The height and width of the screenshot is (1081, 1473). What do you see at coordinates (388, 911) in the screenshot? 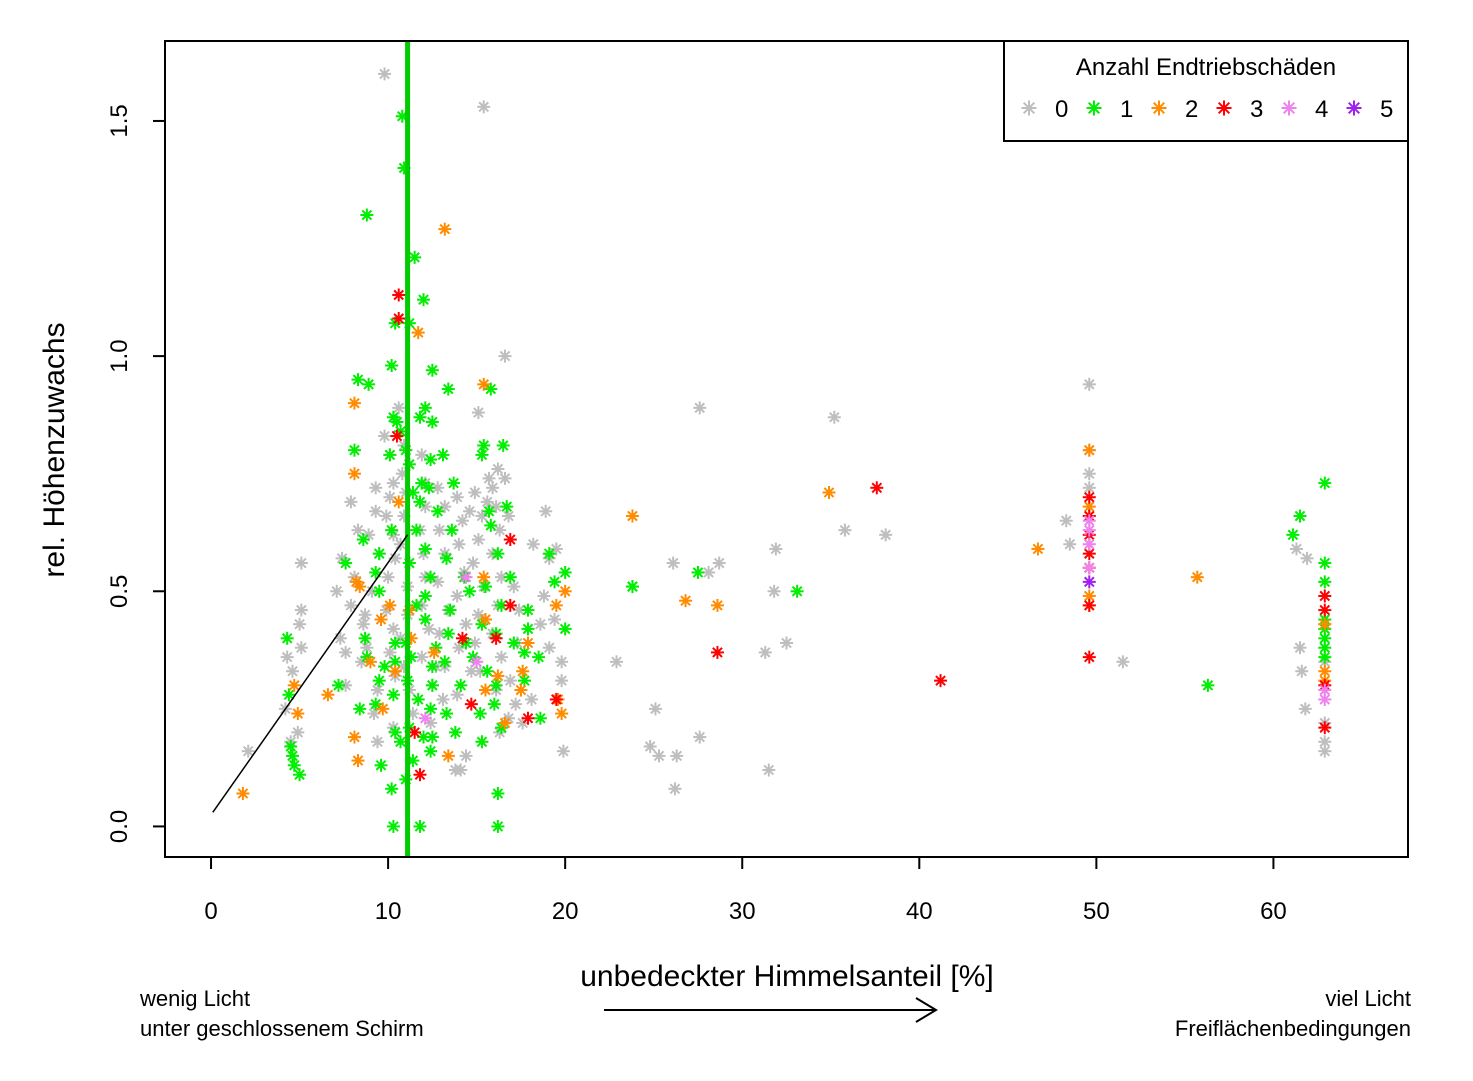
I see `x-tick-label: 10` at bounding box center [388, 911].